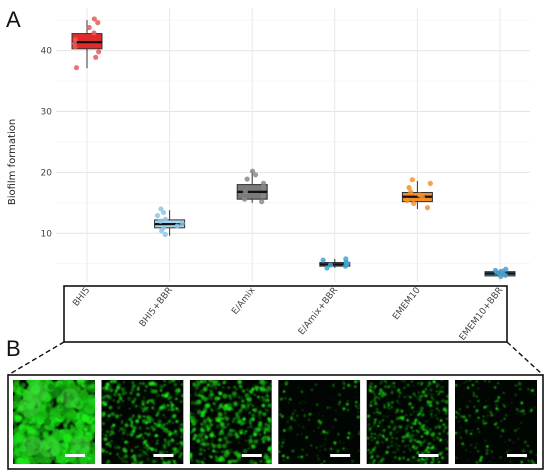 The image size is (550, 474). I want to click on x-tick-label: EMEM10, so click(407, 303).